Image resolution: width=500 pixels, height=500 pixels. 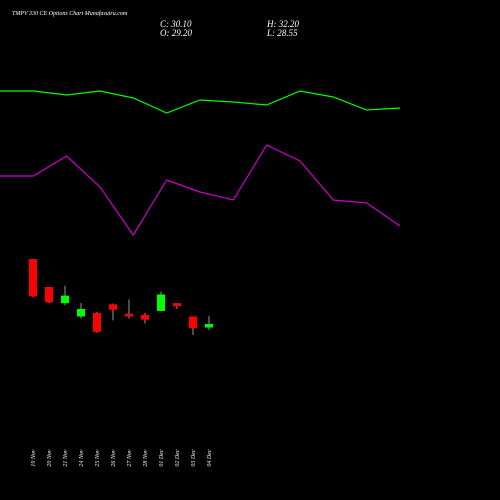 What do you see at coordinates (178, 457) in the screenshot?
I see `x-tick-label: 02 Dec` at bounding box center [178, 457].